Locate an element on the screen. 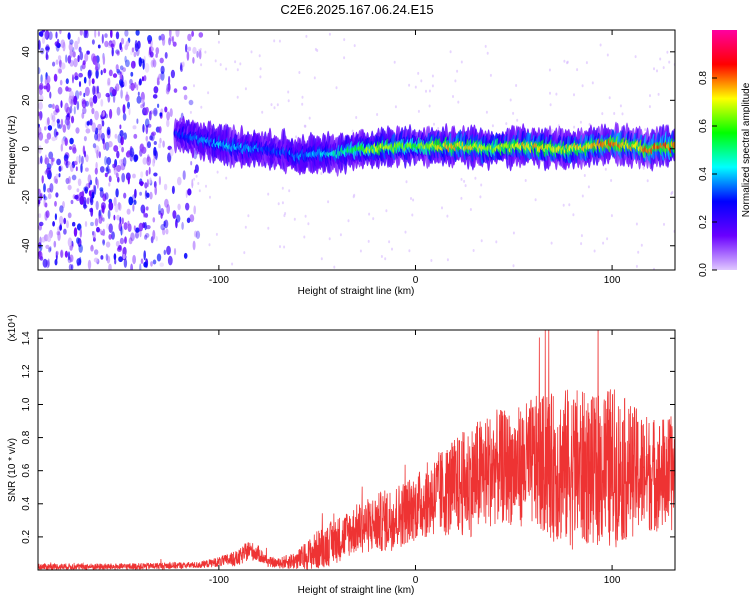  chart-title: C2E6.2025.167.06.24.E15 is located at coordinates (356, 9).